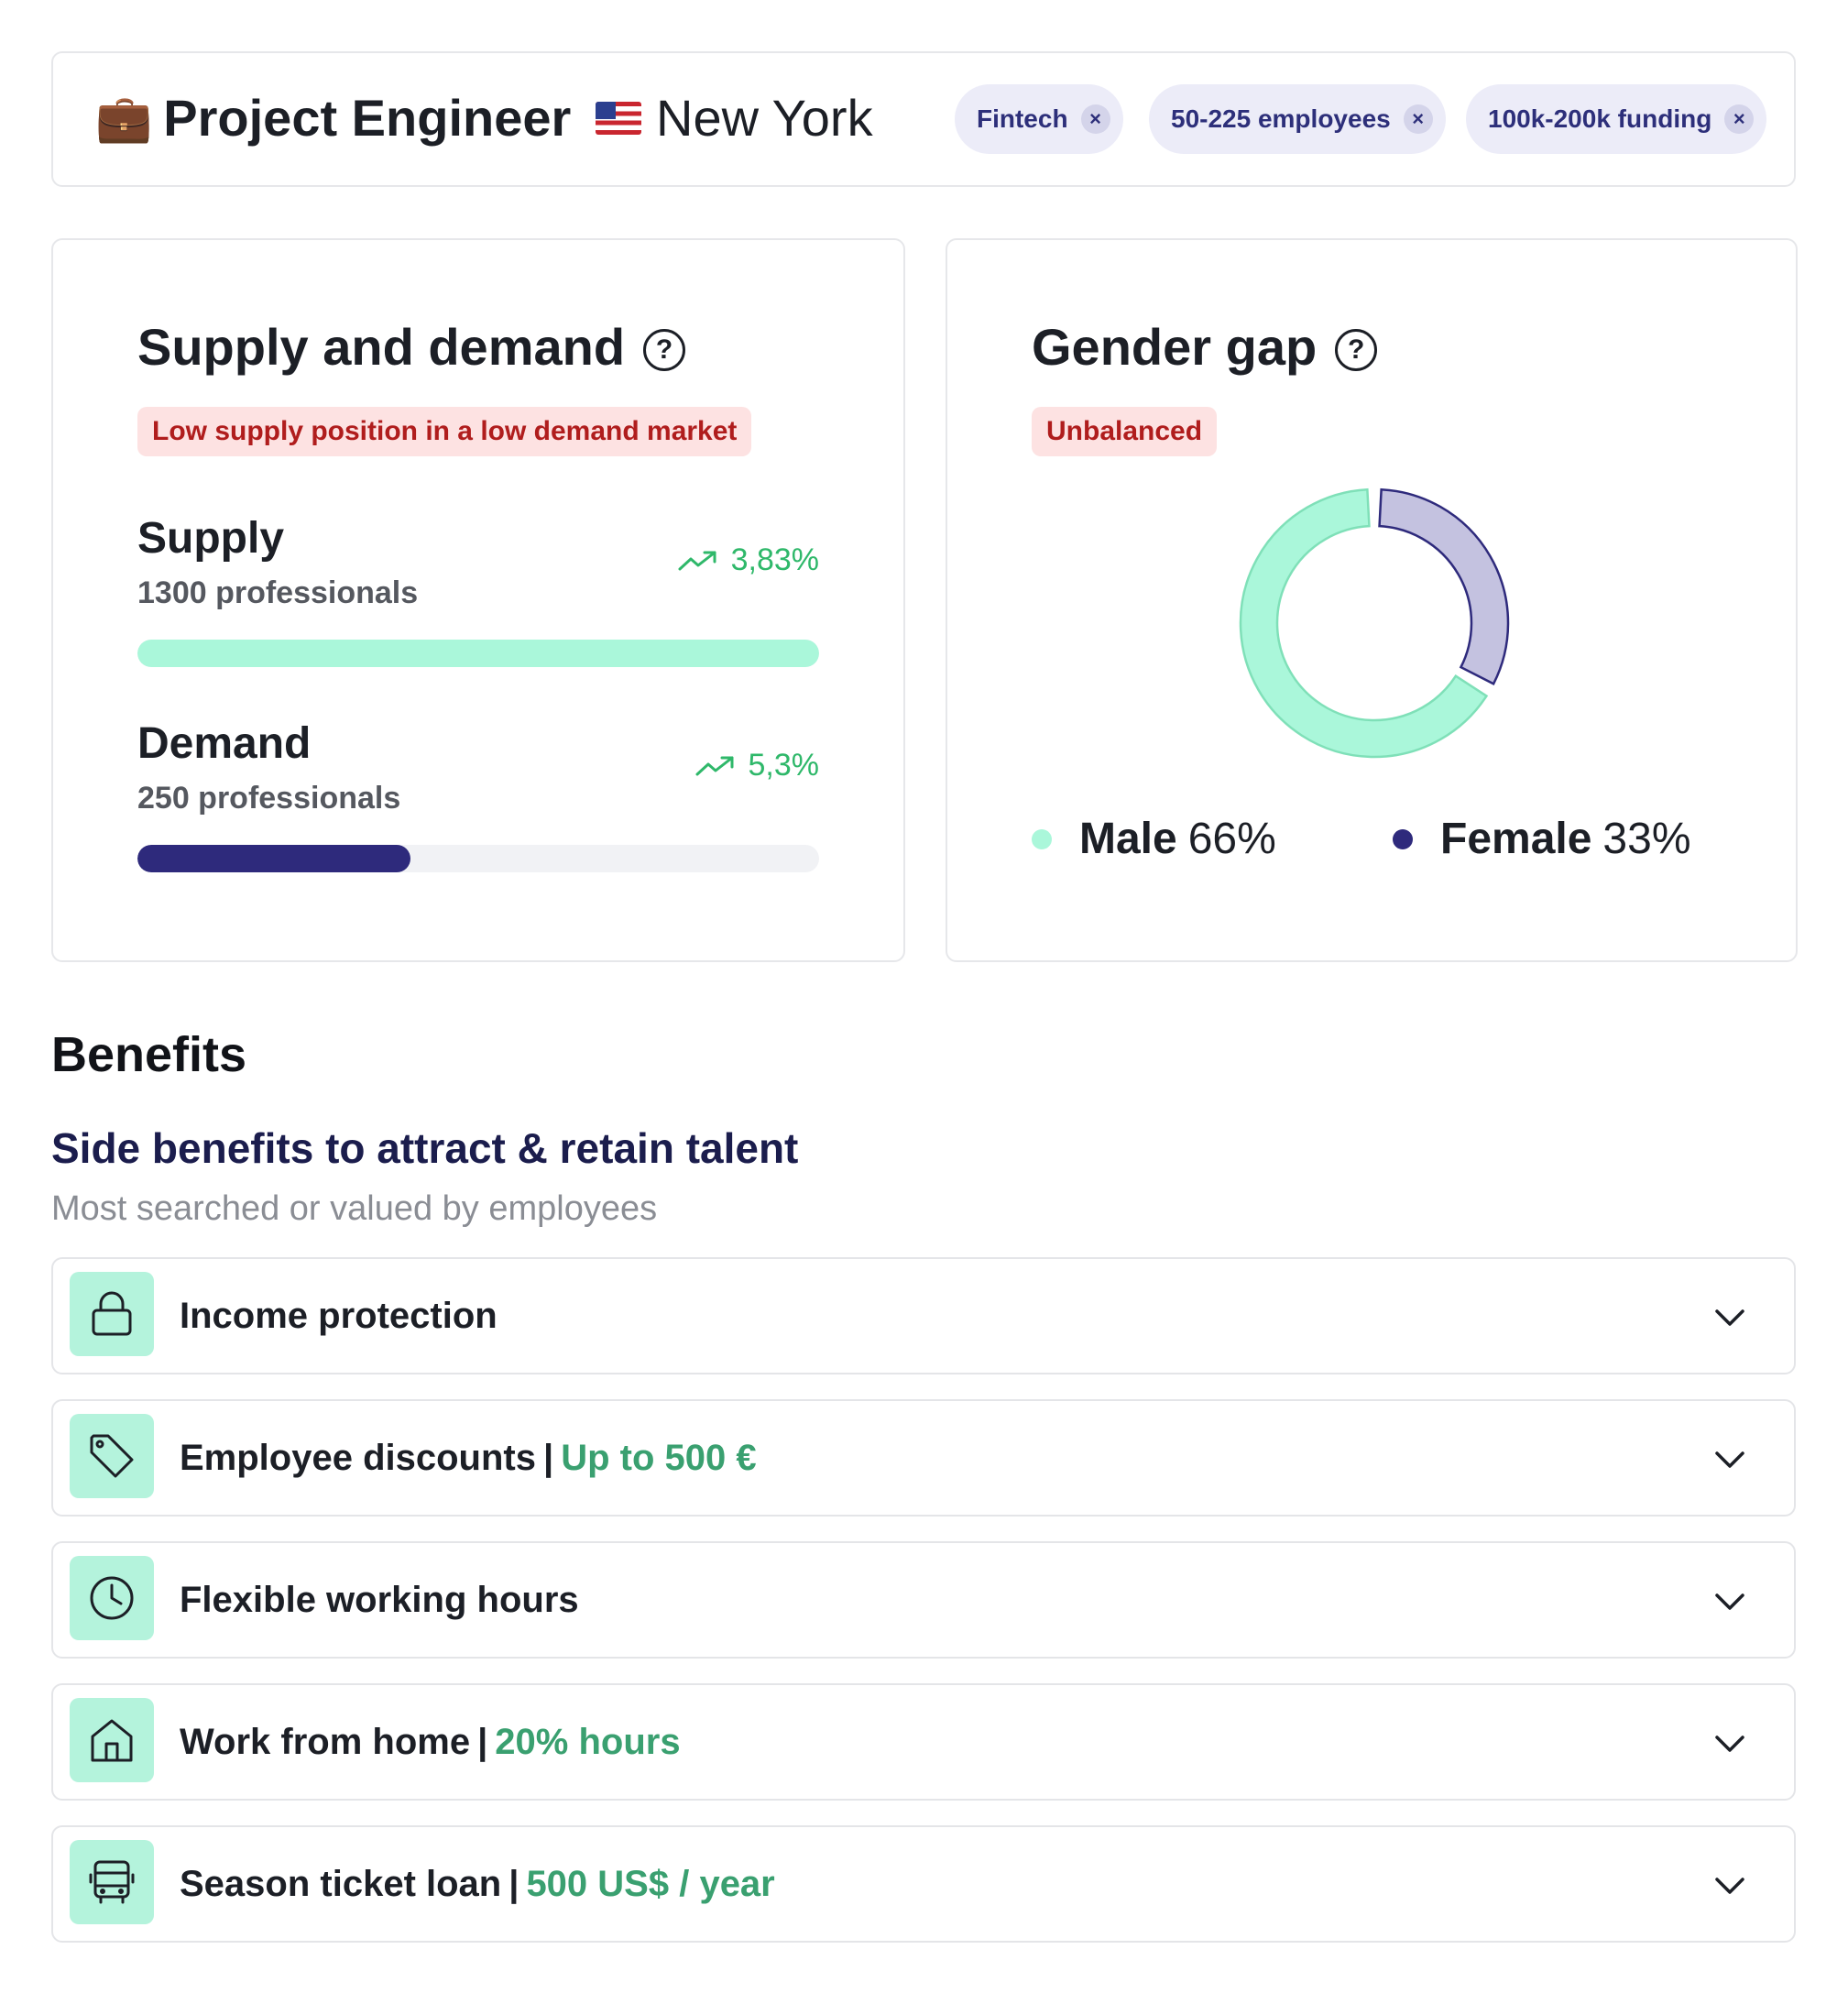  Describe the element at coordinates (650, 1883) in the screenshot. I see `benefit-detail: 500 US$ / year` at that location.